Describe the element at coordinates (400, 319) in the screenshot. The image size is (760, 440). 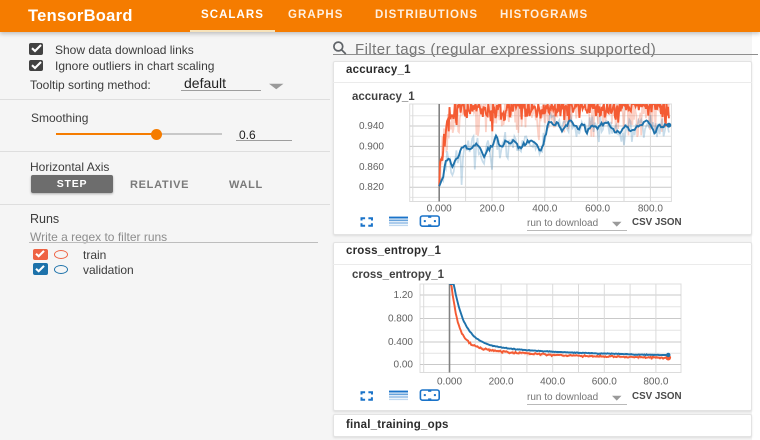
I see `svg-text: 0.800` at that location.